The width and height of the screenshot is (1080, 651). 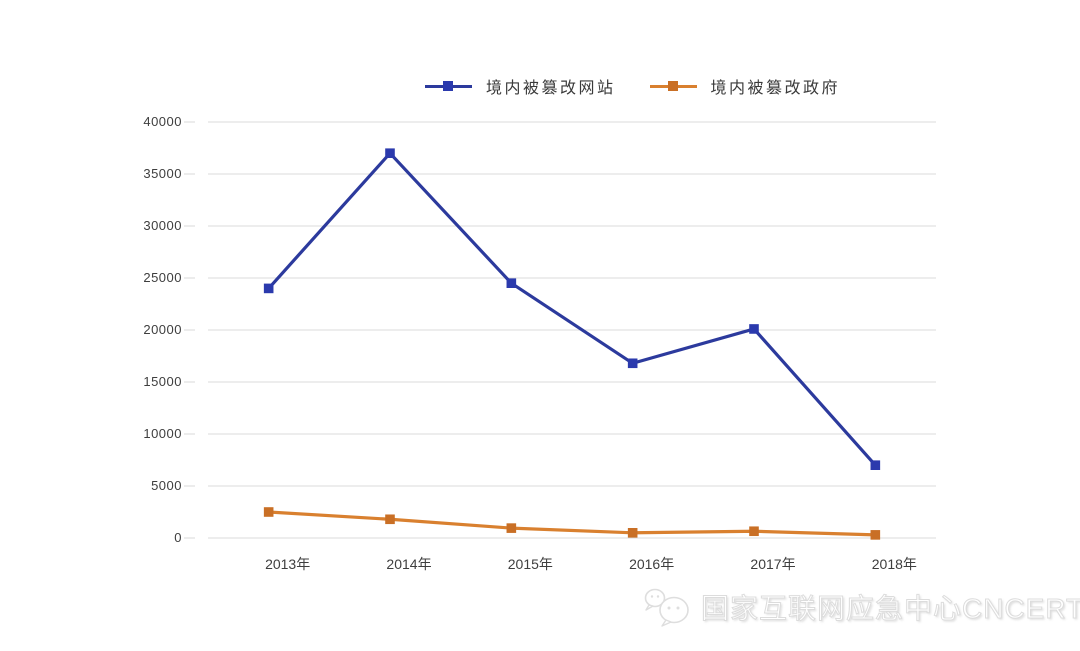 What do you see at coordinates (775, 88) in the screenshot?
I see `legend-label-tampered-government: 境内被篡改政府` at bounding box center [775, 88].